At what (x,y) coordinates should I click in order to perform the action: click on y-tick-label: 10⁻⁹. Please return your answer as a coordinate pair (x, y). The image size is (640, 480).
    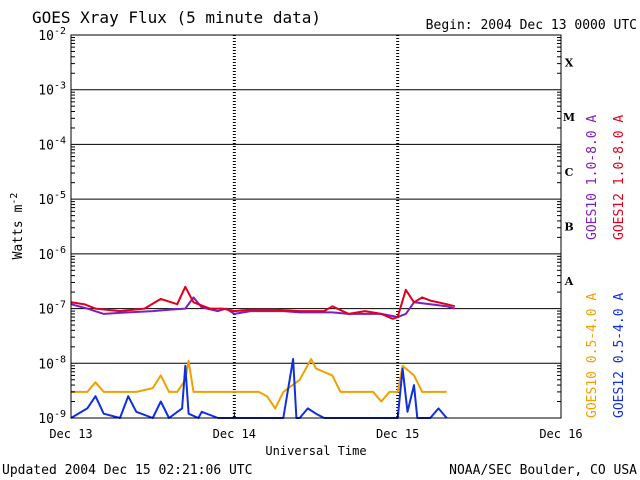
    Looking at the image, I should click on (52, 418).